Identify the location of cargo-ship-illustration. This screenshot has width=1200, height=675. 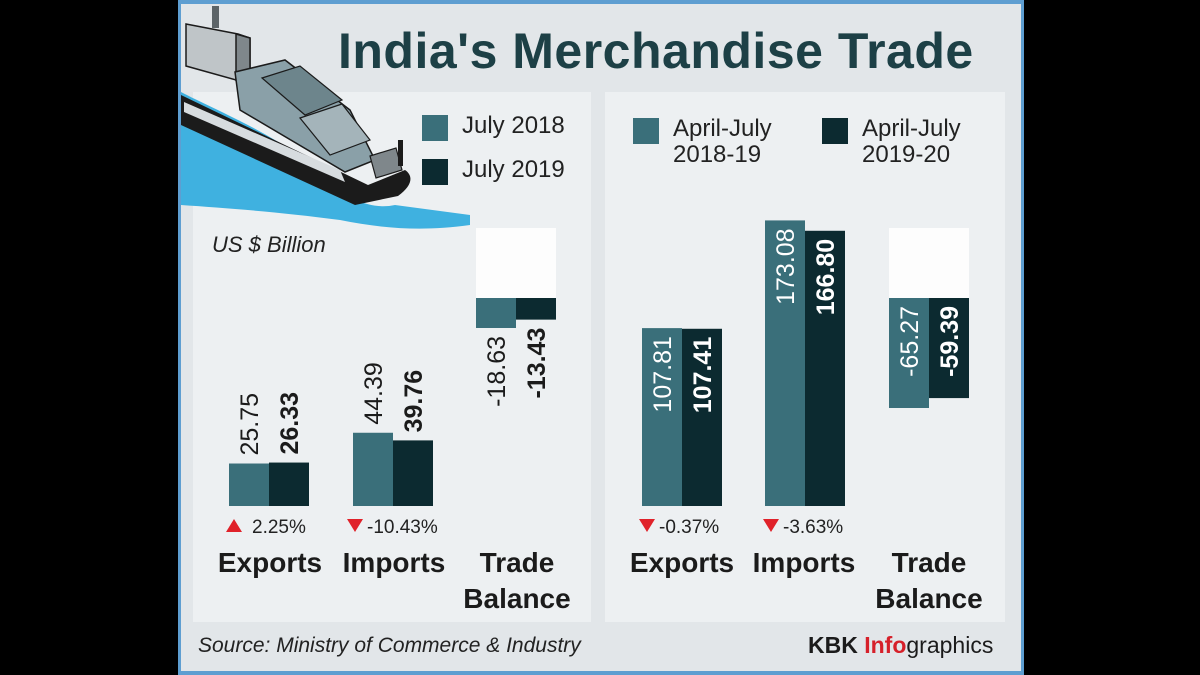
(325, 117).